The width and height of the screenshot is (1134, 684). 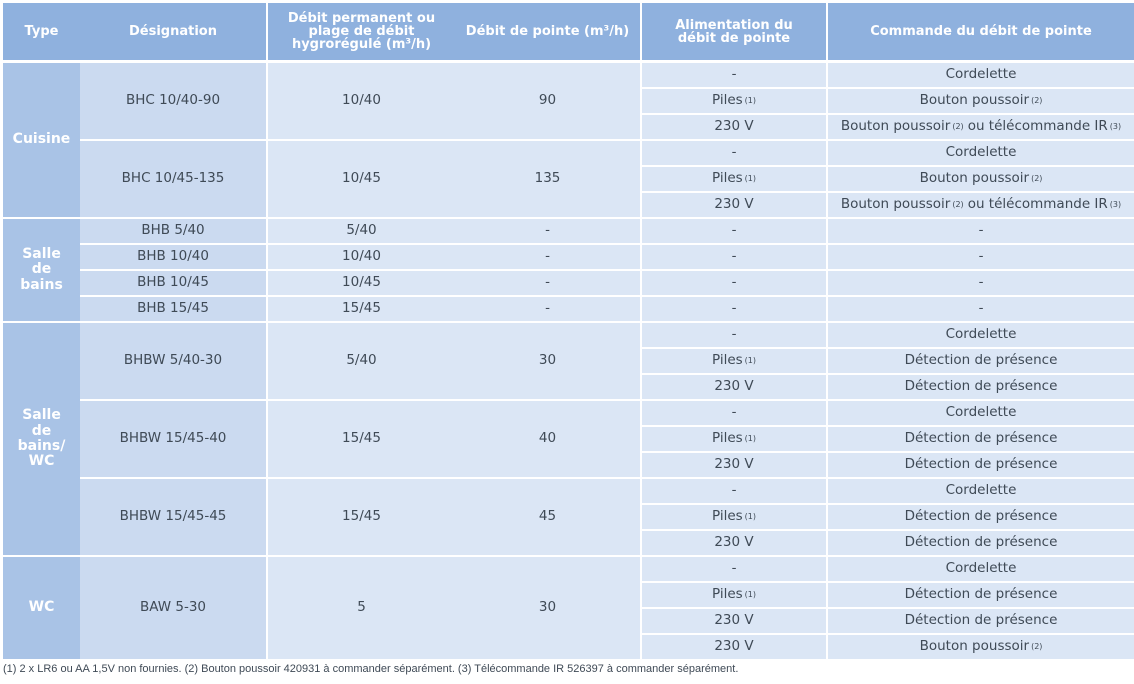 What do you see at coordinates (41, 607) in the screenshot?
I see `type-label: WC` at bounding box center [41, 607].